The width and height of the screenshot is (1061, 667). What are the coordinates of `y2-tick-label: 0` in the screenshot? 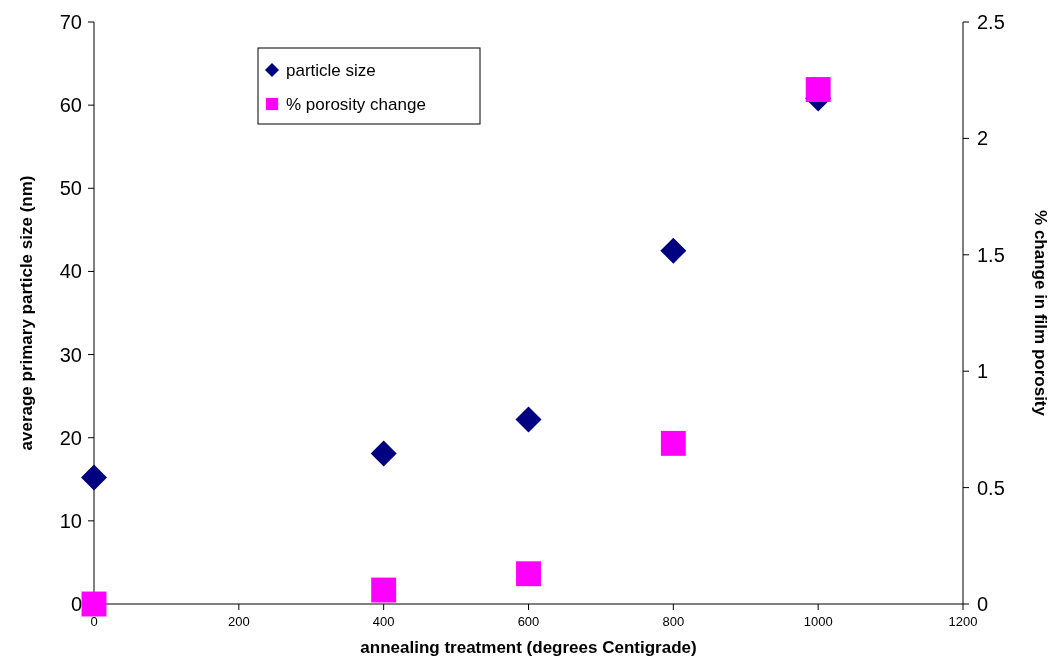 It's located at (983, 604).